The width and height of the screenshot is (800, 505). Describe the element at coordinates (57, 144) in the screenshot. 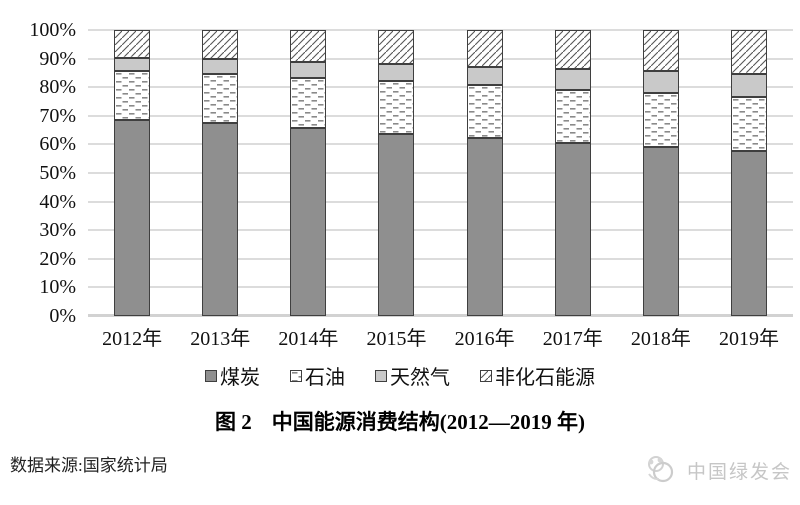

I see `y-tick-label-60: 60%` at that location.